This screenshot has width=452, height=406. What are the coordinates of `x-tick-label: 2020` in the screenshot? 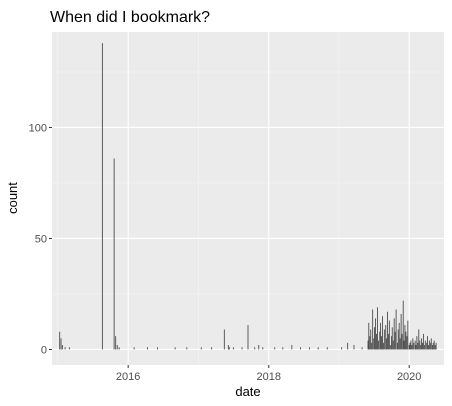 It's located at (409, 377).